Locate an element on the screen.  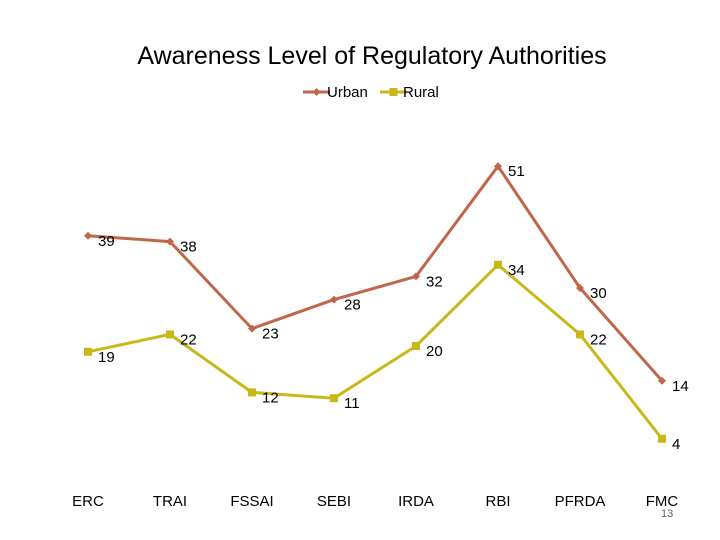
x-axis-ticks: ERC TRAI FSSAI SEBI IRDA RBI PFRDA FMC is located at coordinates (375, 501).